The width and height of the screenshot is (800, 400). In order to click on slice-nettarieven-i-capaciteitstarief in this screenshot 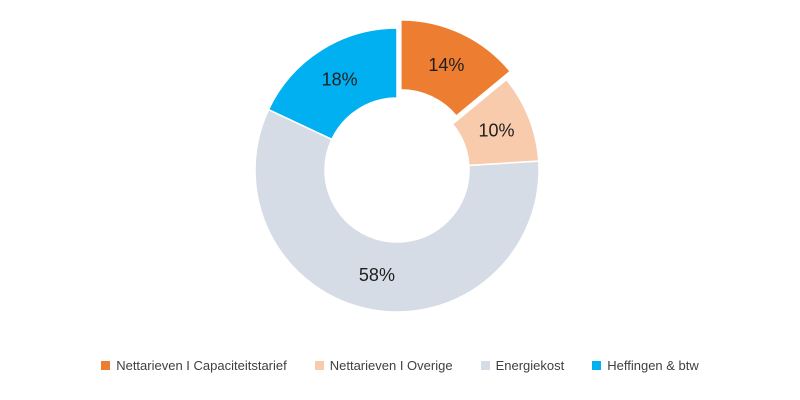, I will do `click(456, 68)`.